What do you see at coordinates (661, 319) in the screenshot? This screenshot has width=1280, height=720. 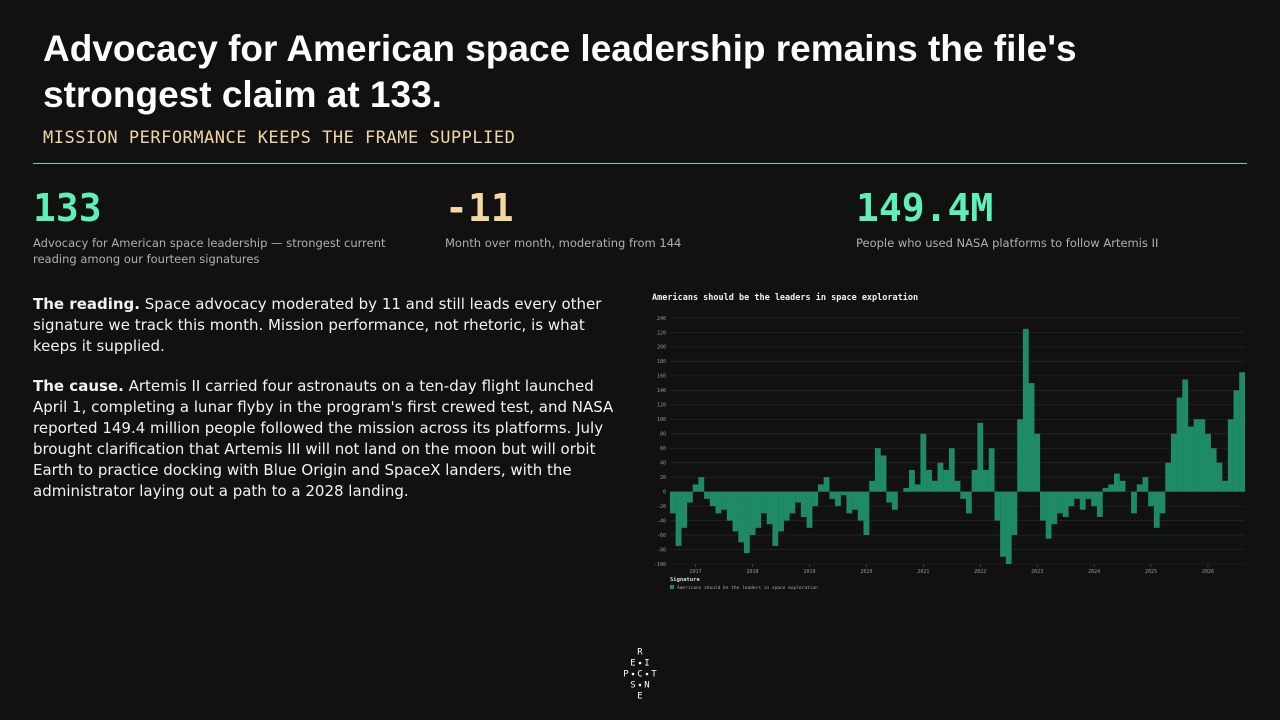 I see `y-tick-label: 240` at bounding box center [661, 319].